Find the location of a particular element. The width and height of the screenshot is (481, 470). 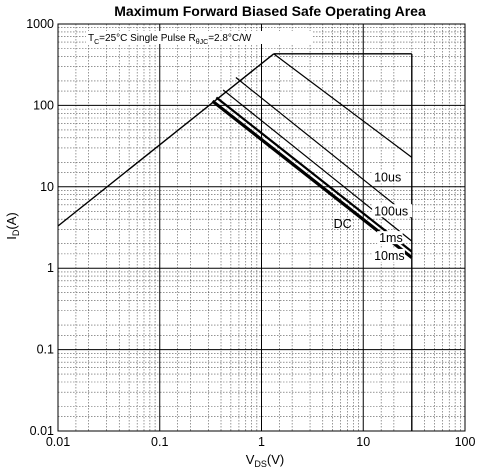

x-tick-label: 1 is located at coordinates (261, 442).